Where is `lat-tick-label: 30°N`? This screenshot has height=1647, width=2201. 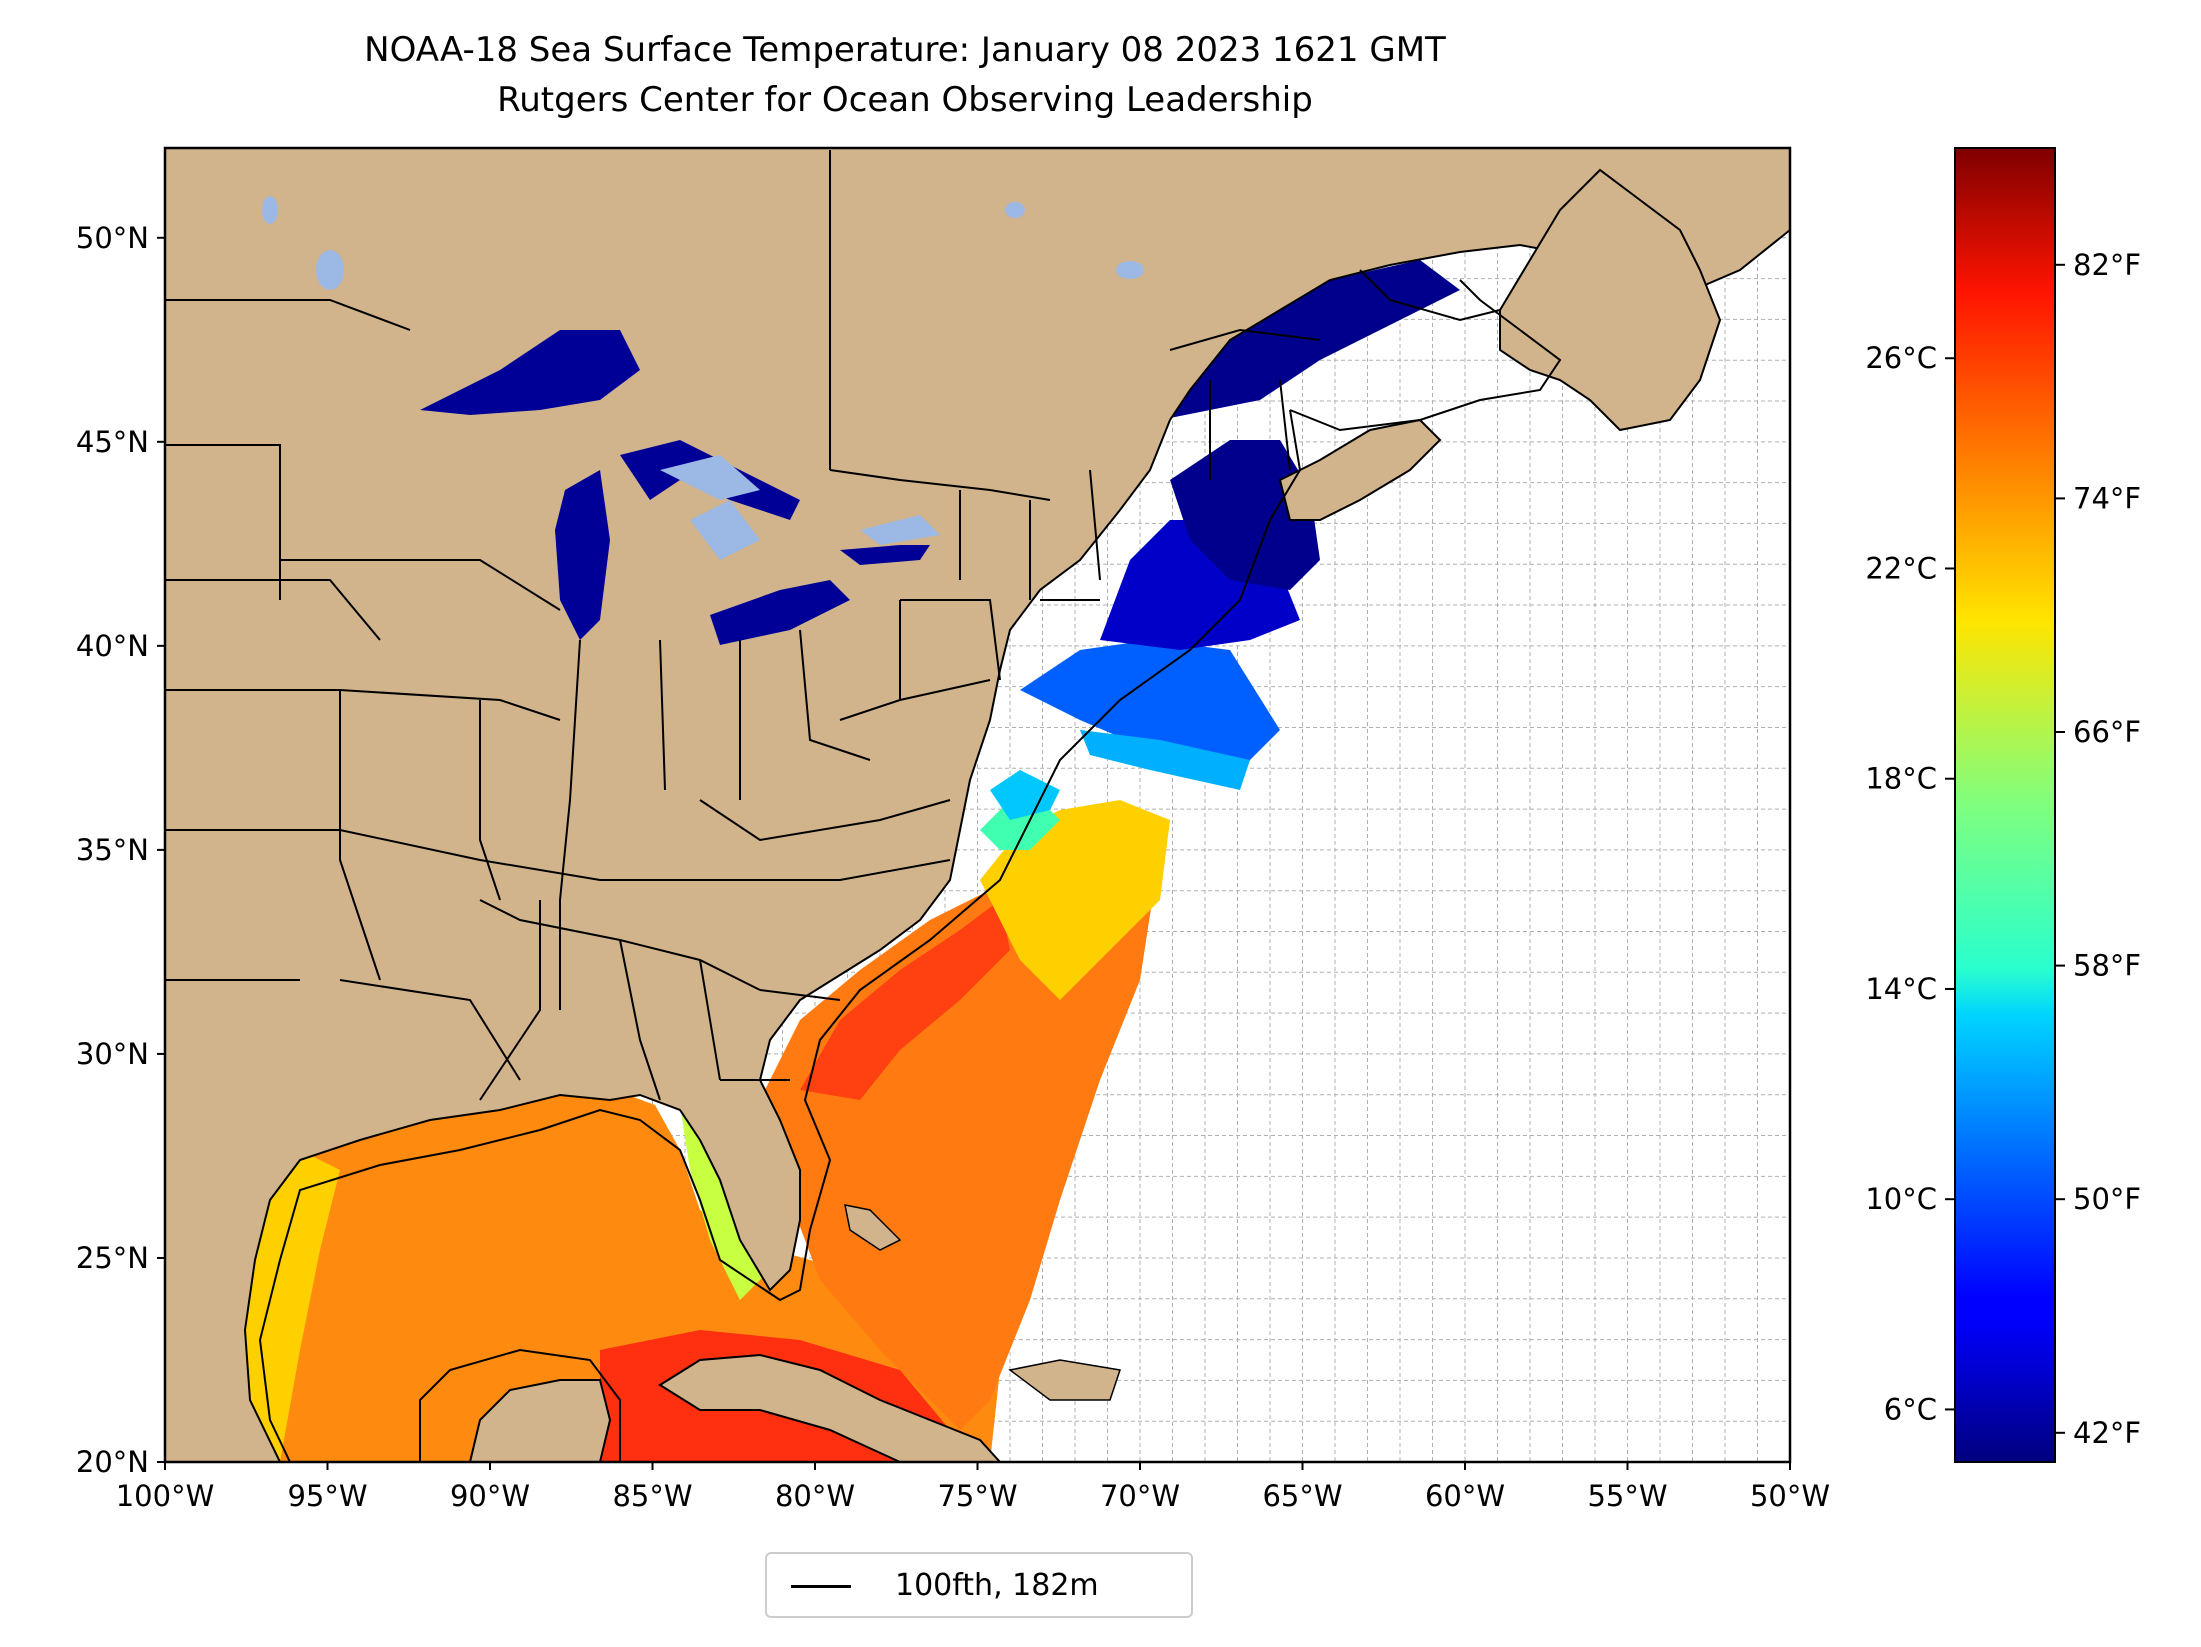
lat-tick-label: 30°N is located at coordinates (112, 1054).